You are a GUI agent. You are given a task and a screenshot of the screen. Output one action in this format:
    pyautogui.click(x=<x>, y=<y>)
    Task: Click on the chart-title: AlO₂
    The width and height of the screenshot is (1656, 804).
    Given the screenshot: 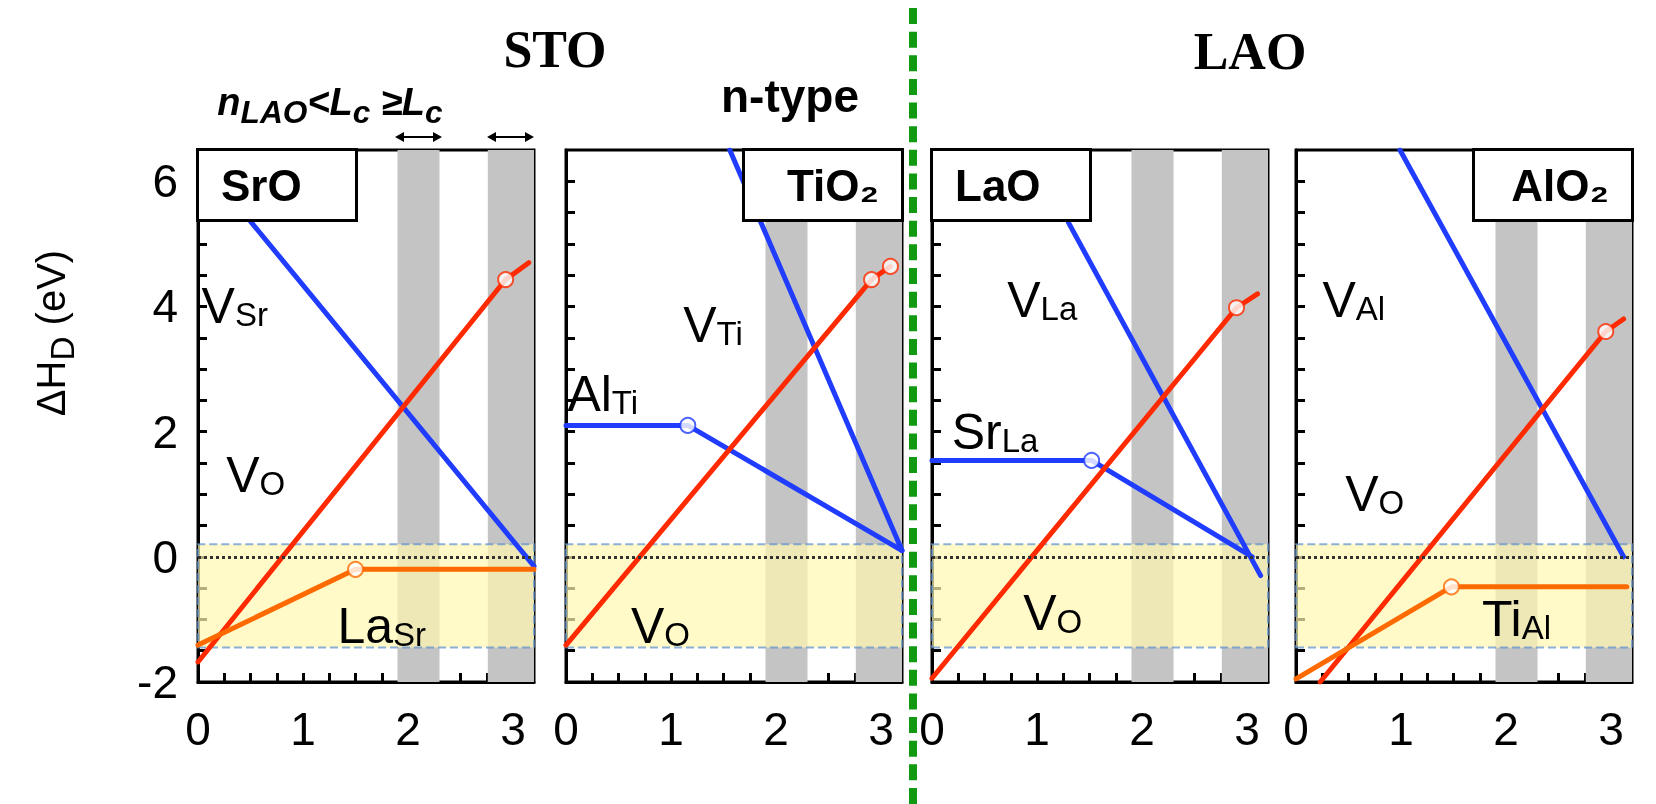 What is the action you would take?
    pyautogui.click(x=1560, y=185)
    